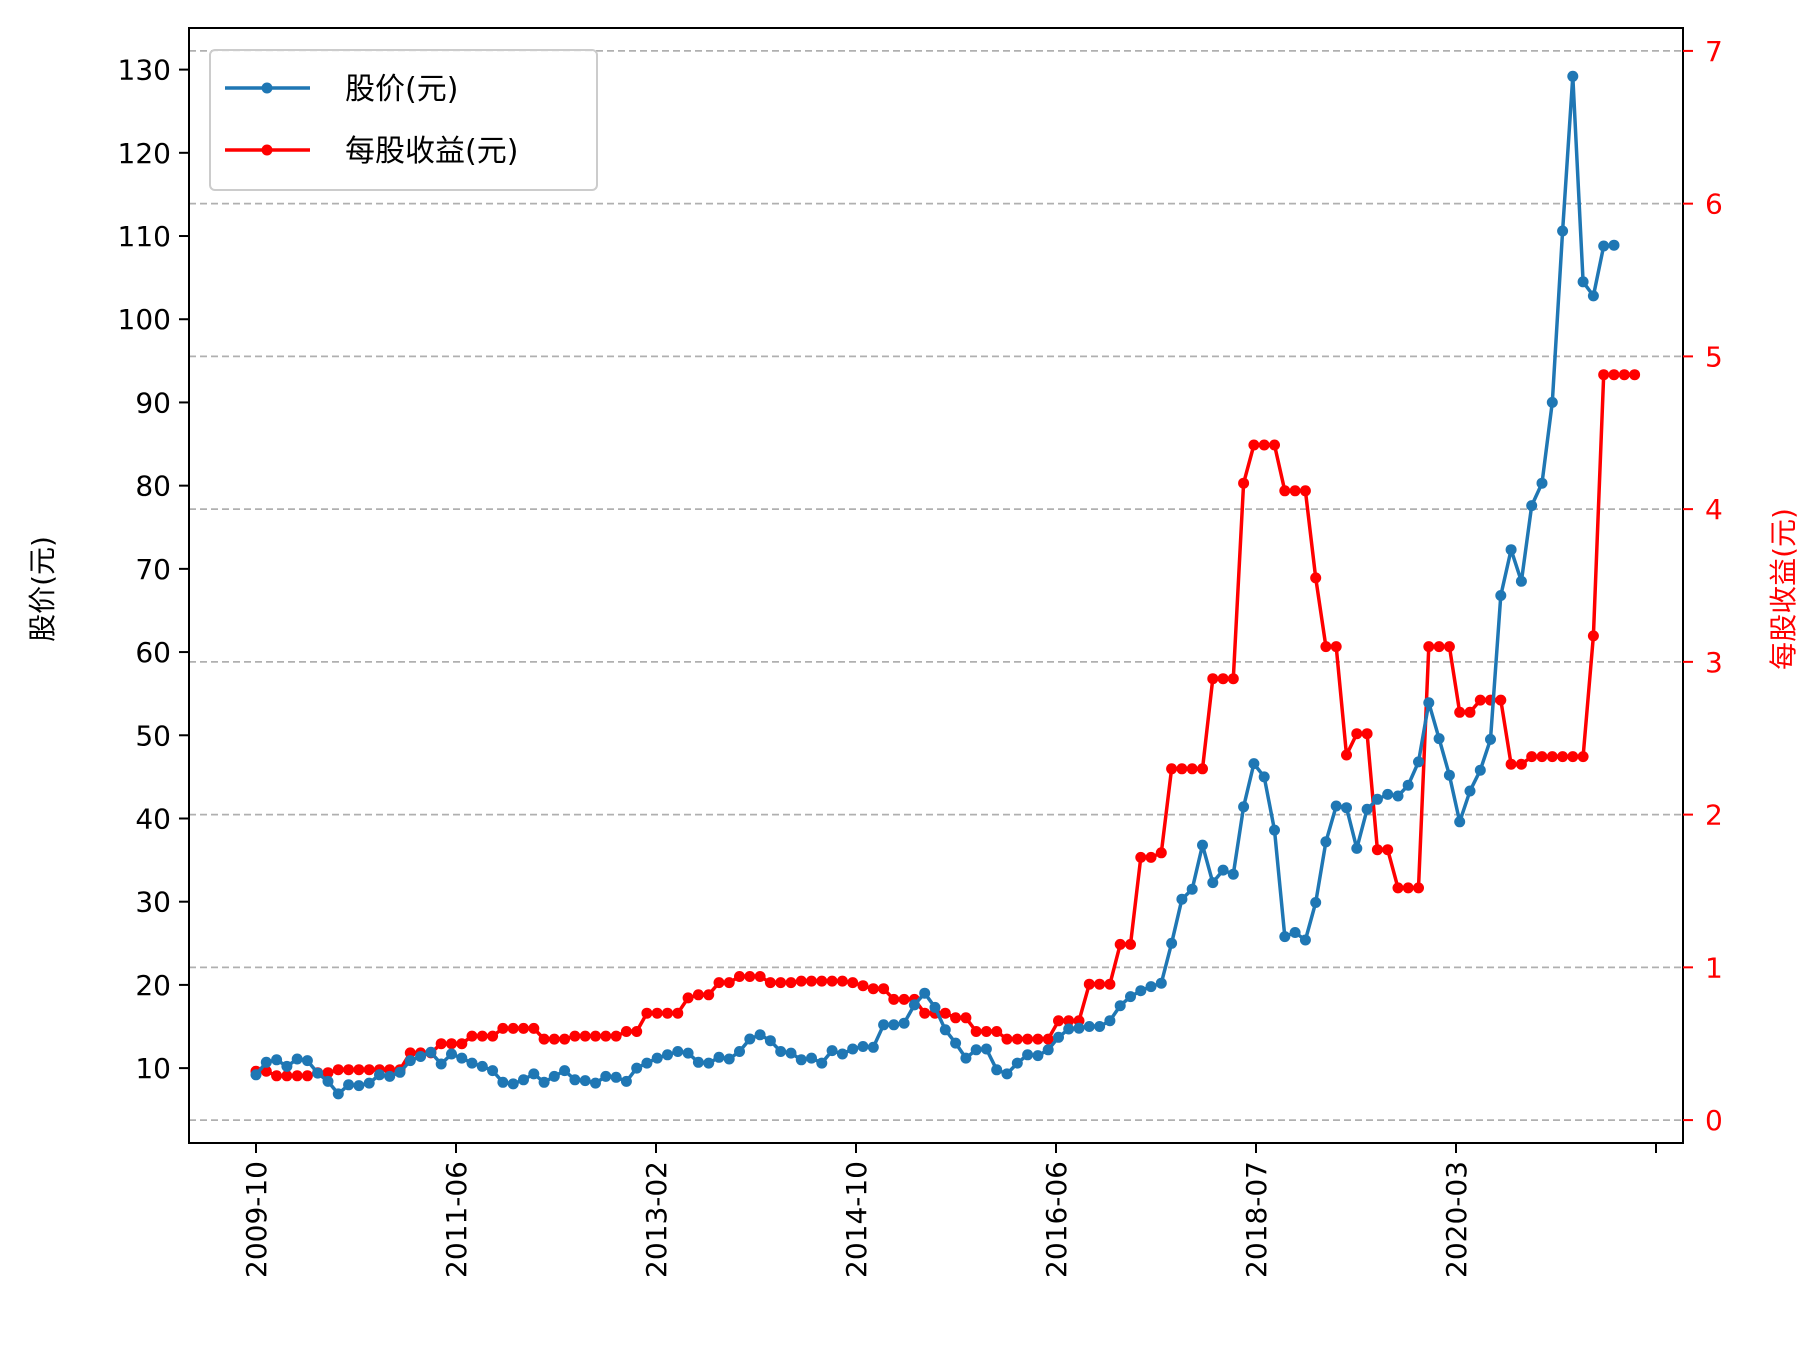 The height and width of the screenshot is (1350, 1819). Describe the element at coordinates (1714, 967) in the screenshot. I see `right-axis-tick-label: 1` at that location.